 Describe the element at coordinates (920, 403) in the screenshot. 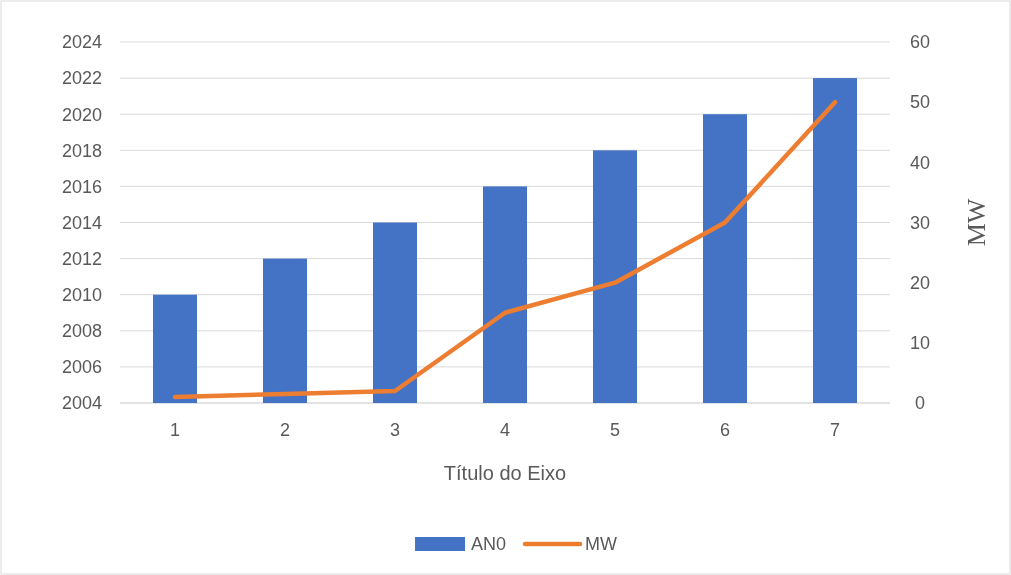

I see `y2-tick-label: 0` at that location.